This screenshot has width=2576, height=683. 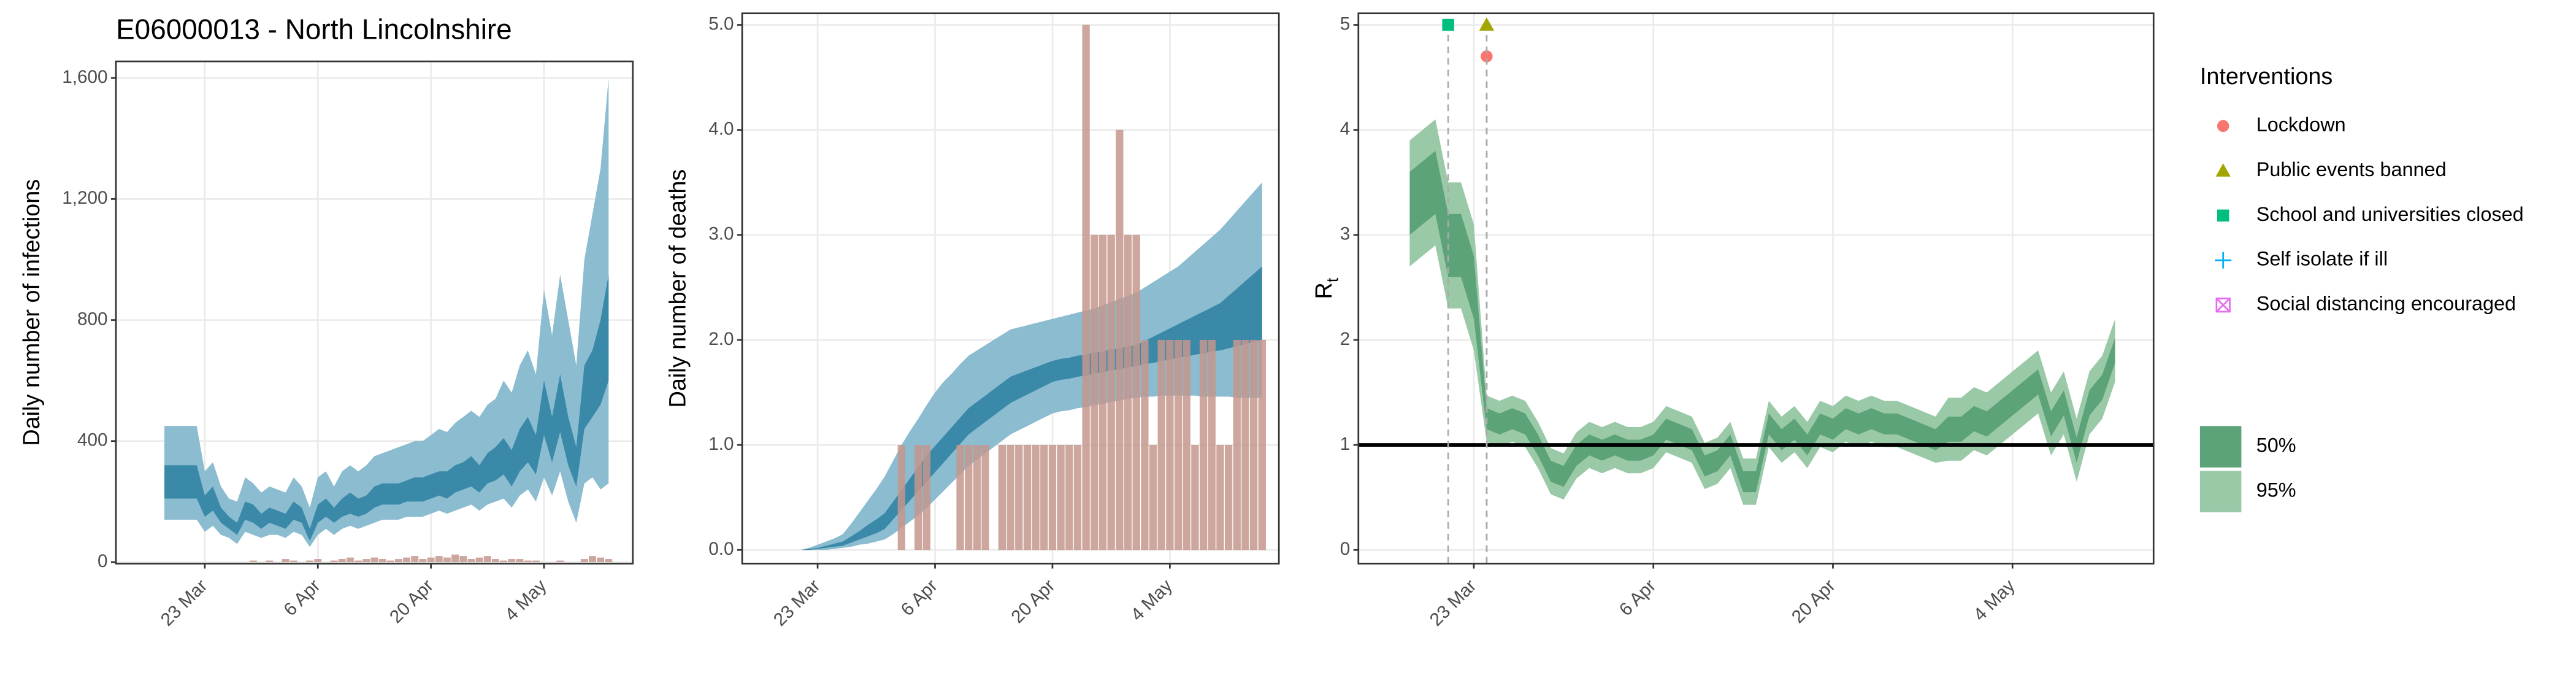 I want to click on legend-label: Social distancing encouraged, so click(x=2386, y=304).